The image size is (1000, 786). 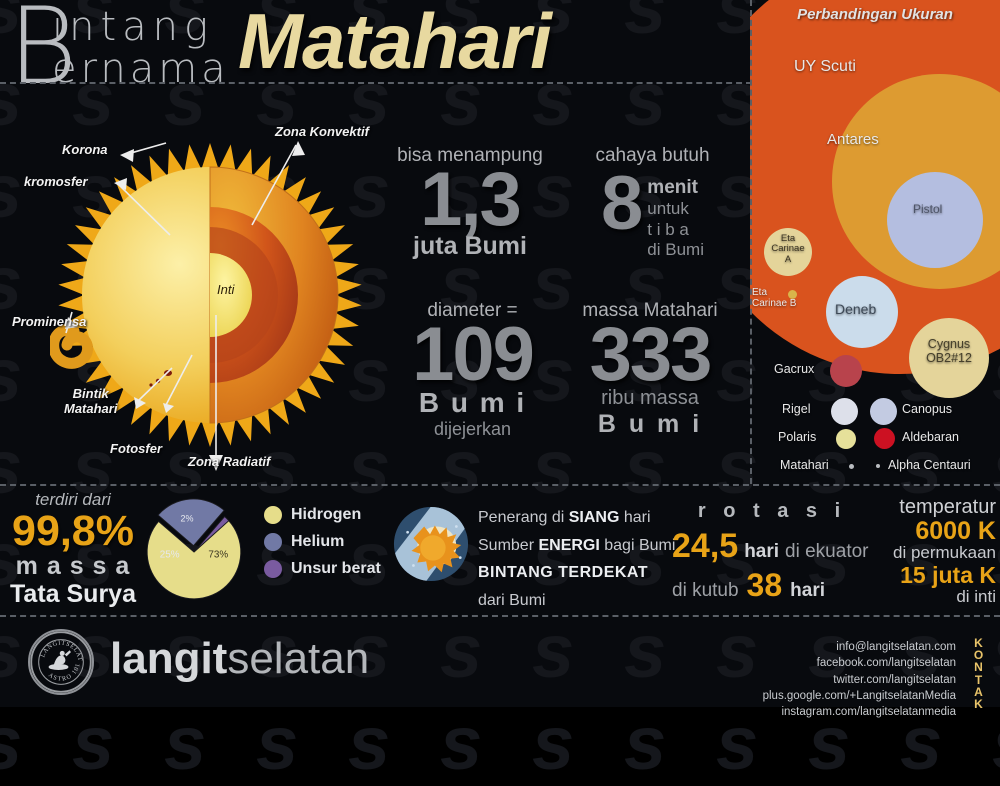 What do you see at coordinates (668, 208) in the screenshot?
I see `stat-side-1: untuk` at bounding box center [668, 208].